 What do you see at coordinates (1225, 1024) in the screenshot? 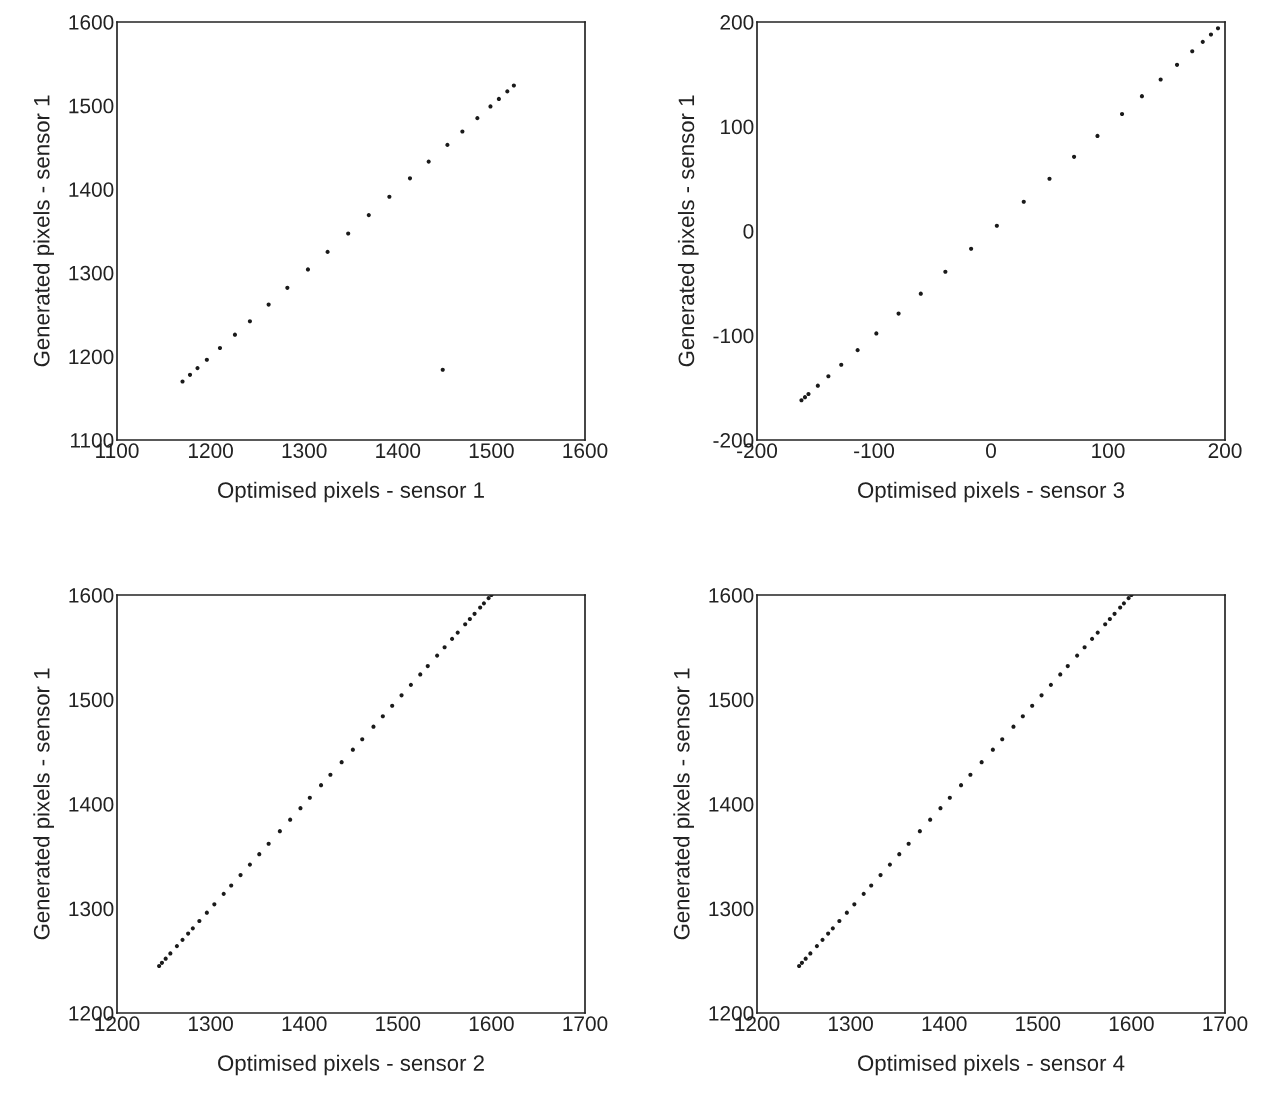
I see `x-tick-label: 1700` at bounding box center [1225, 1024].